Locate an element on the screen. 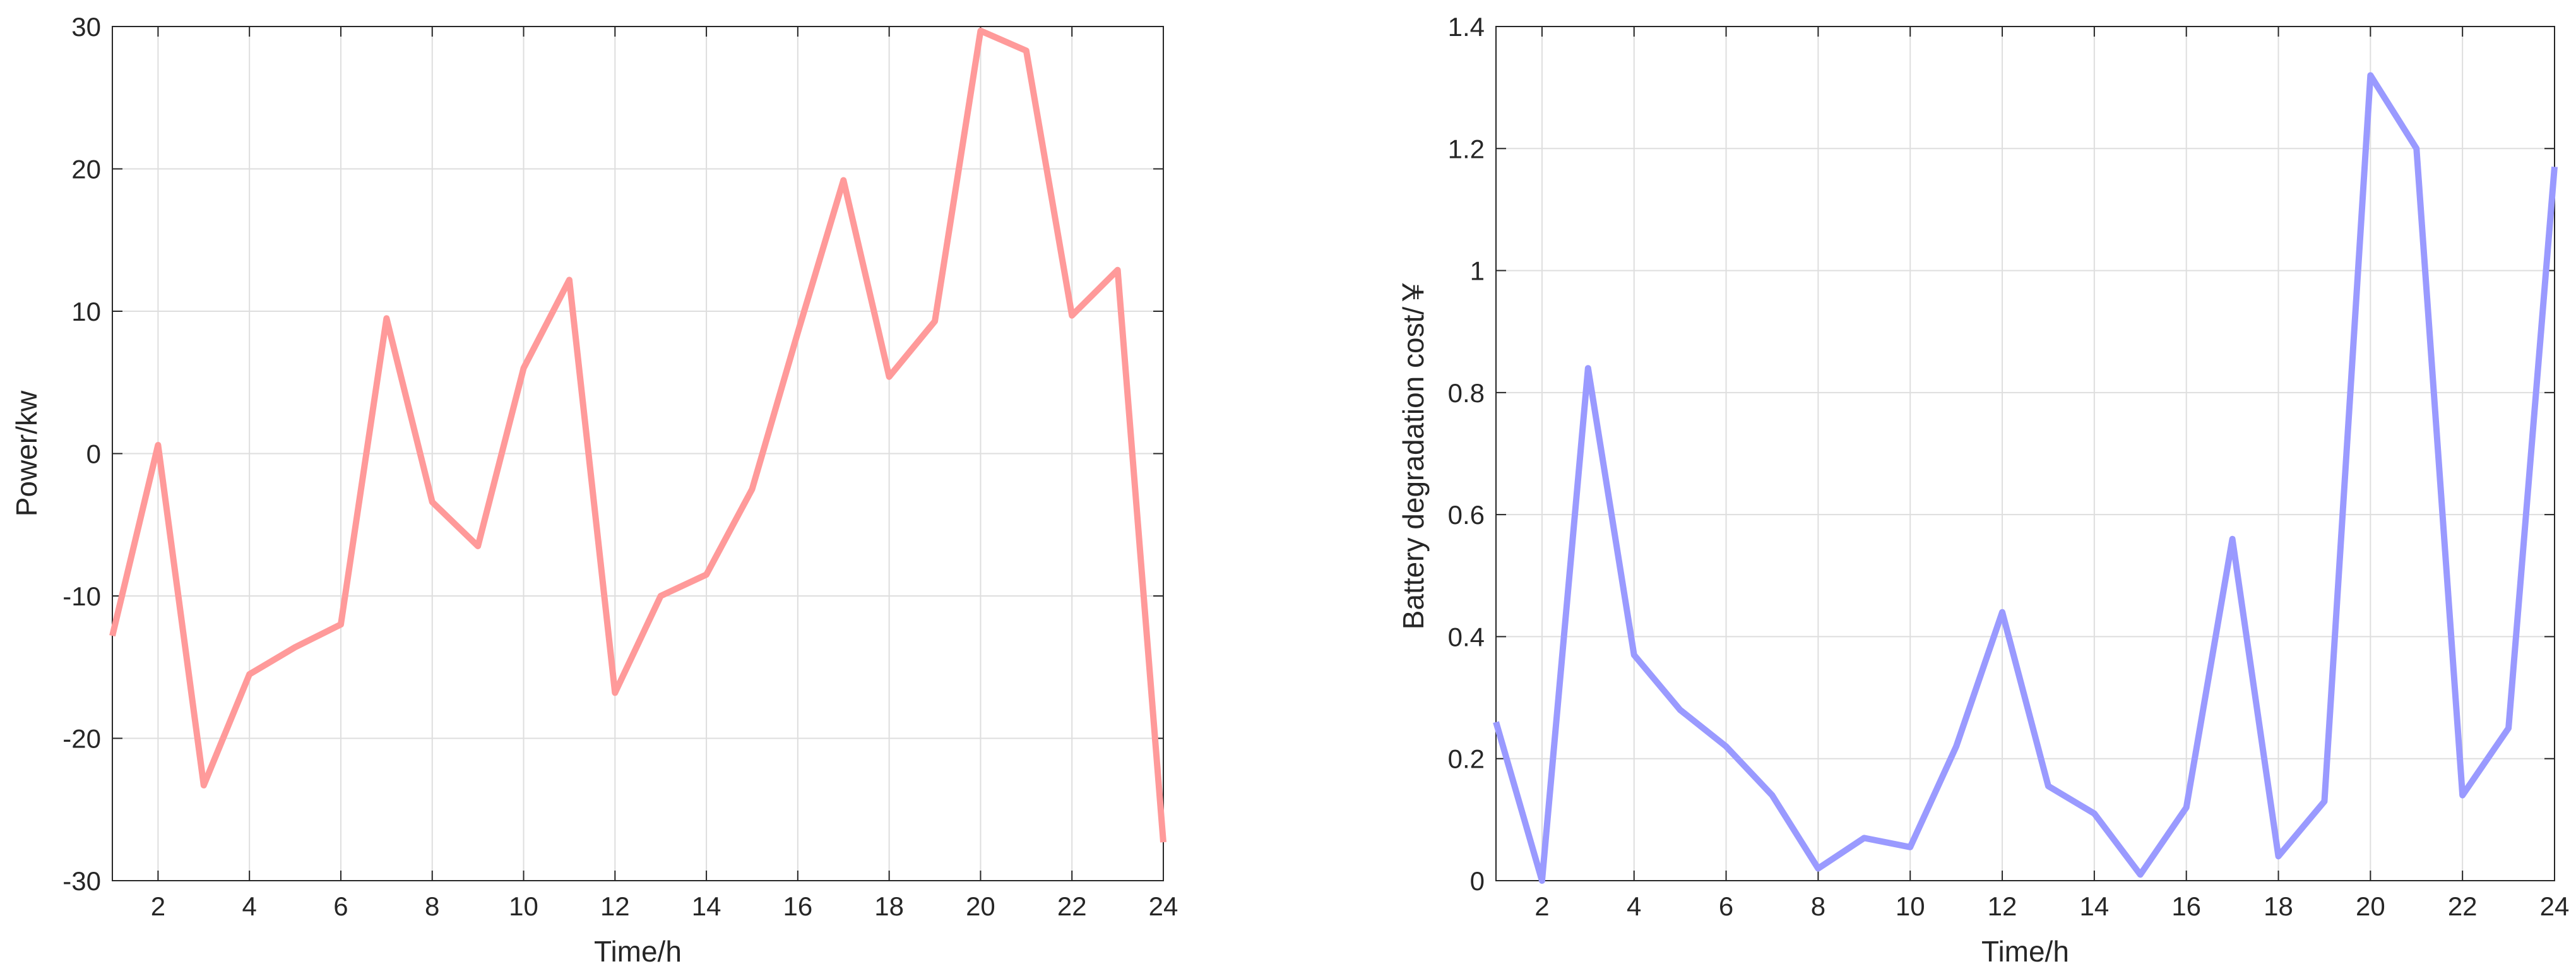 The width and height of the screenshot is (2576, 976). y-tick-label: 20 is located at coordinates (86, 169).